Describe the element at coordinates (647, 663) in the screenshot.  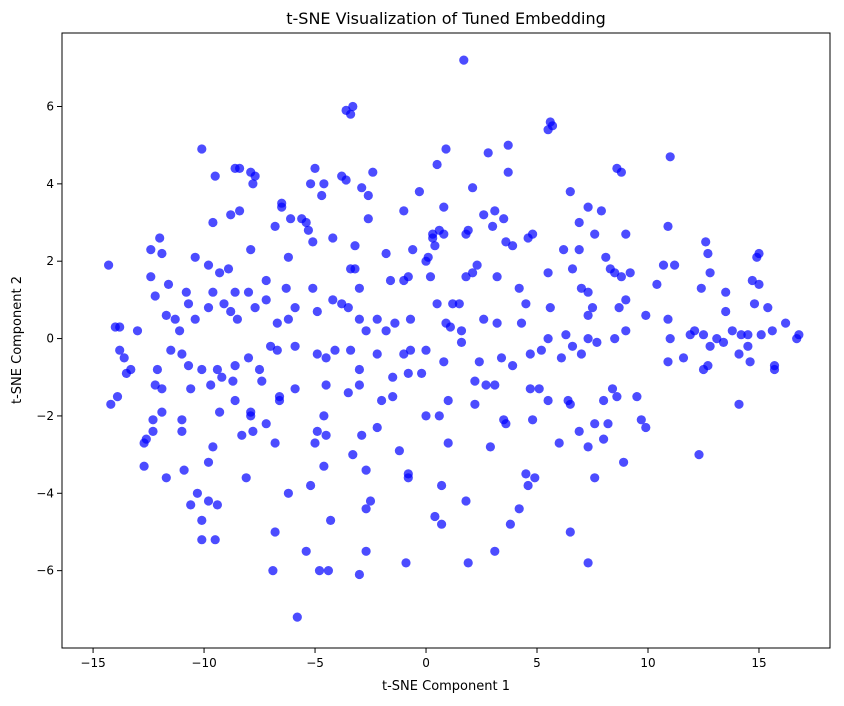
I see `x-tick-label: 10` at that location.